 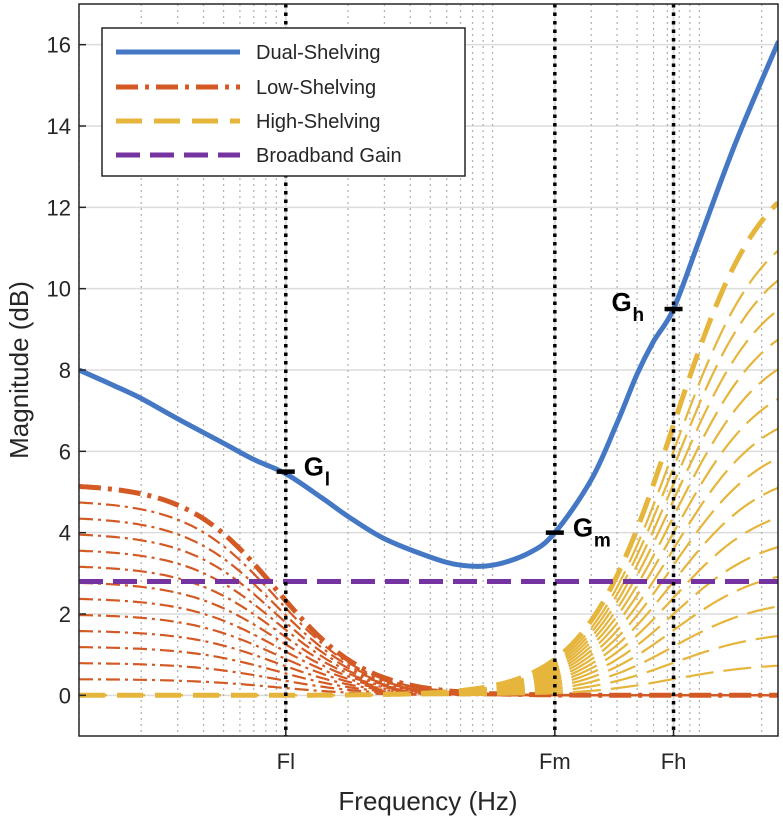 I want to click on y-axis-label: Magnitude (dB), so click(x=19, y=370).